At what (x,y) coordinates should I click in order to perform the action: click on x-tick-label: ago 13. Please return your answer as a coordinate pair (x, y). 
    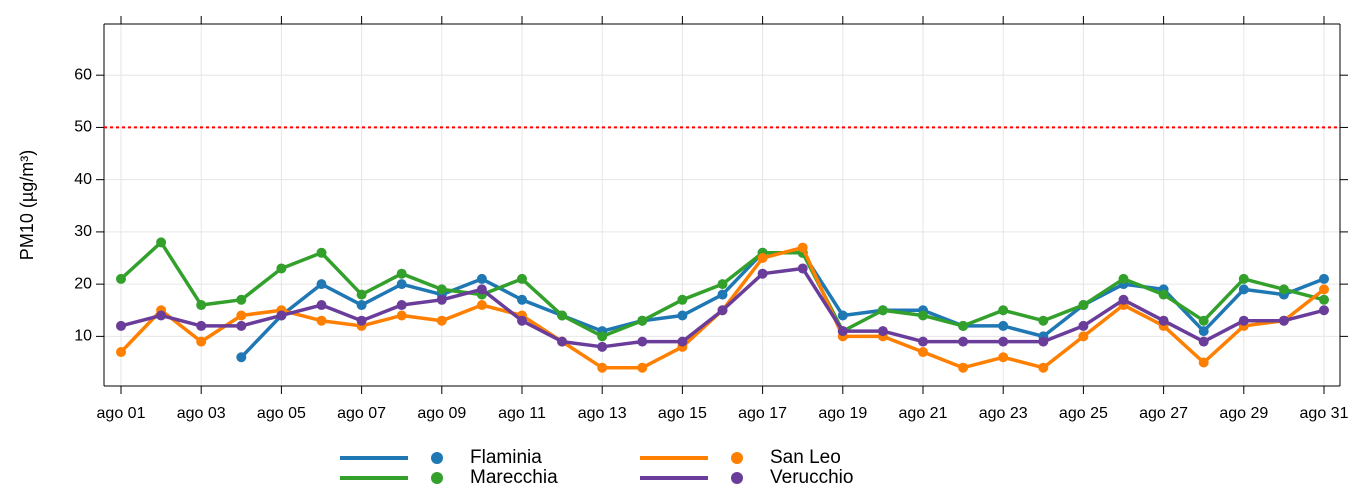
    Looking at the image, I should click on (602, 413).